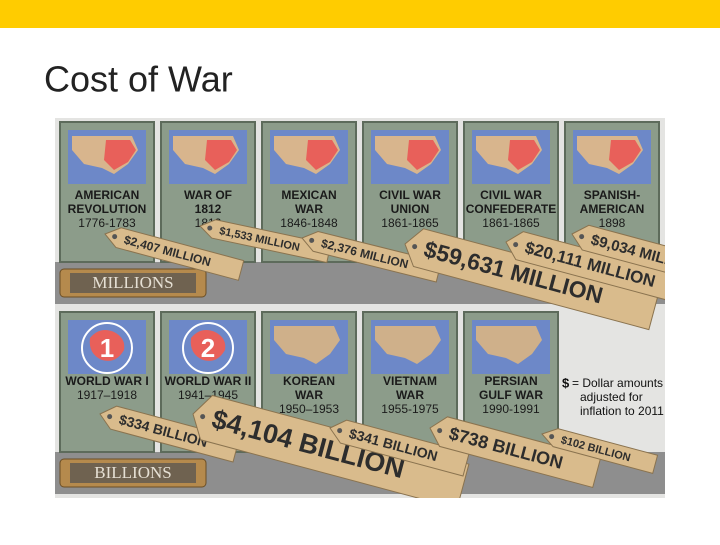  I want to click on war-name: WORLD WAR II, so click(208, 381).